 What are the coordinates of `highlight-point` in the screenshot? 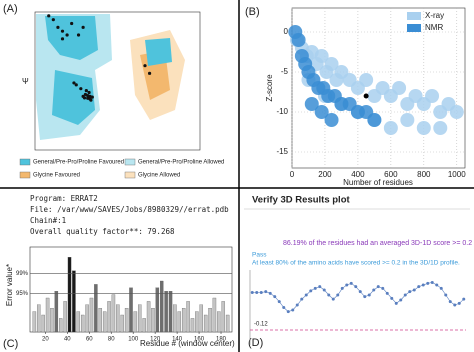 It's located at (366, 96).